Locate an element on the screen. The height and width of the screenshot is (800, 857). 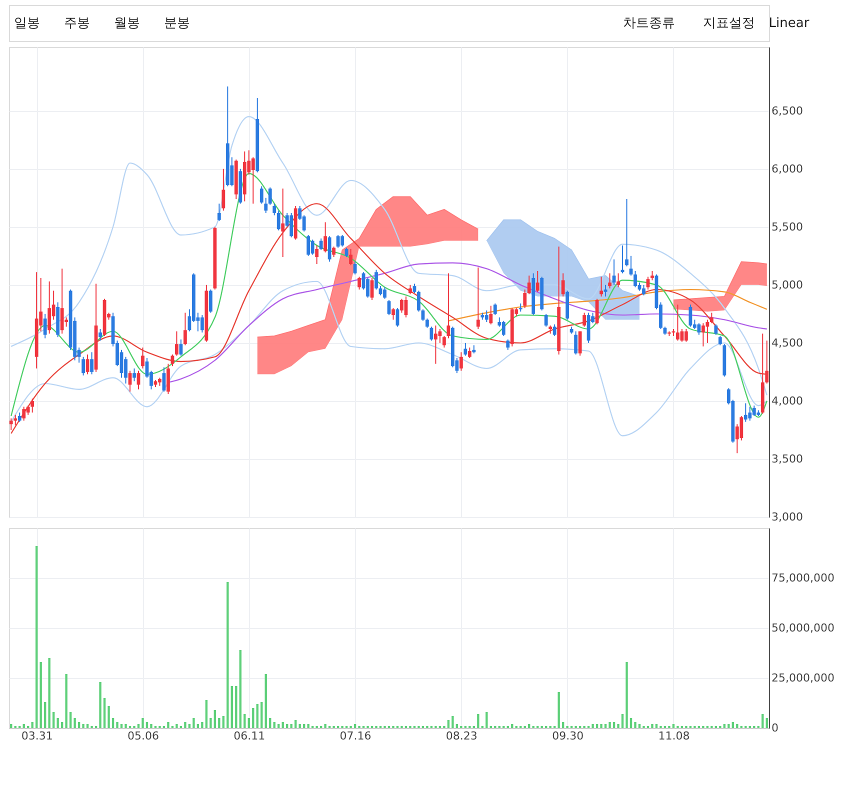
text: Linear is located at coordinates (789, 23).